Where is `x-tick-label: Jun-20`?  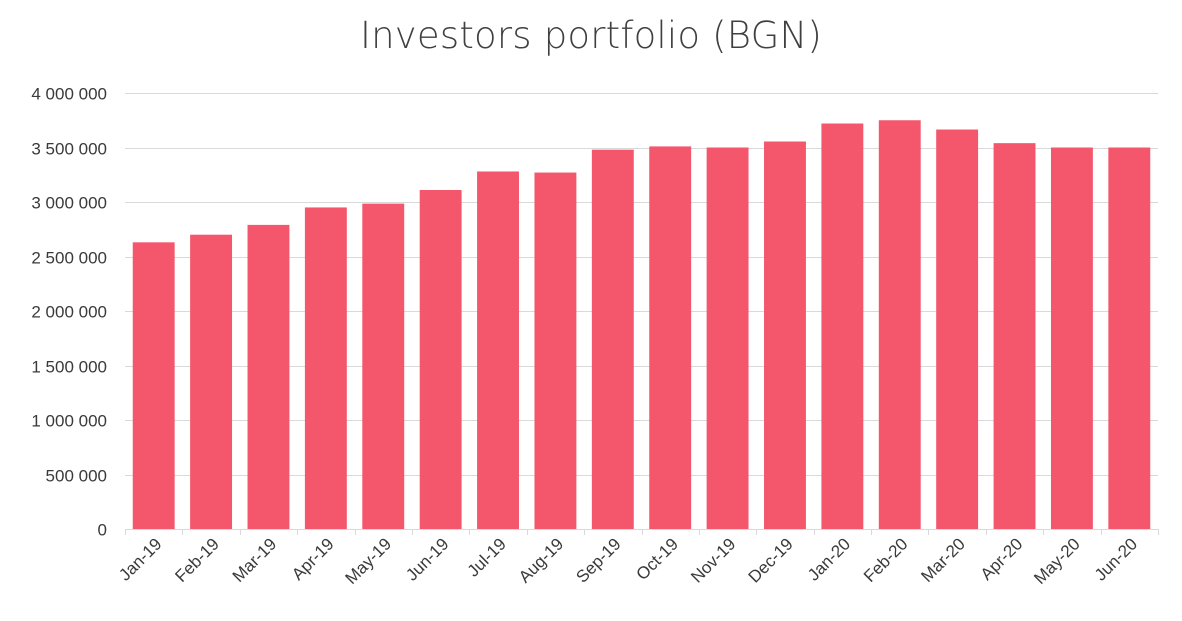 x-tick-label: Jun-20 is located at coordinates (1116, 559).